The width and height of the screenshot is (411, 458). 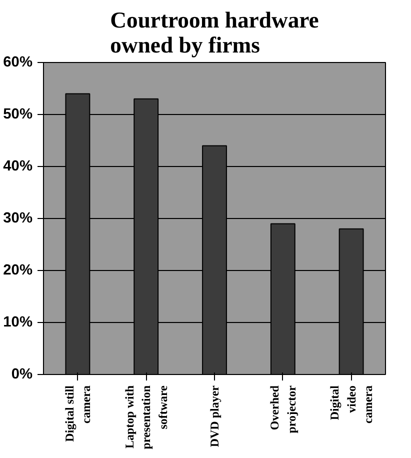 What do you see at coordinates (18, 62) in the screenshot?
I see `y-tick-label: 60%` at bounding box center [18, 62].